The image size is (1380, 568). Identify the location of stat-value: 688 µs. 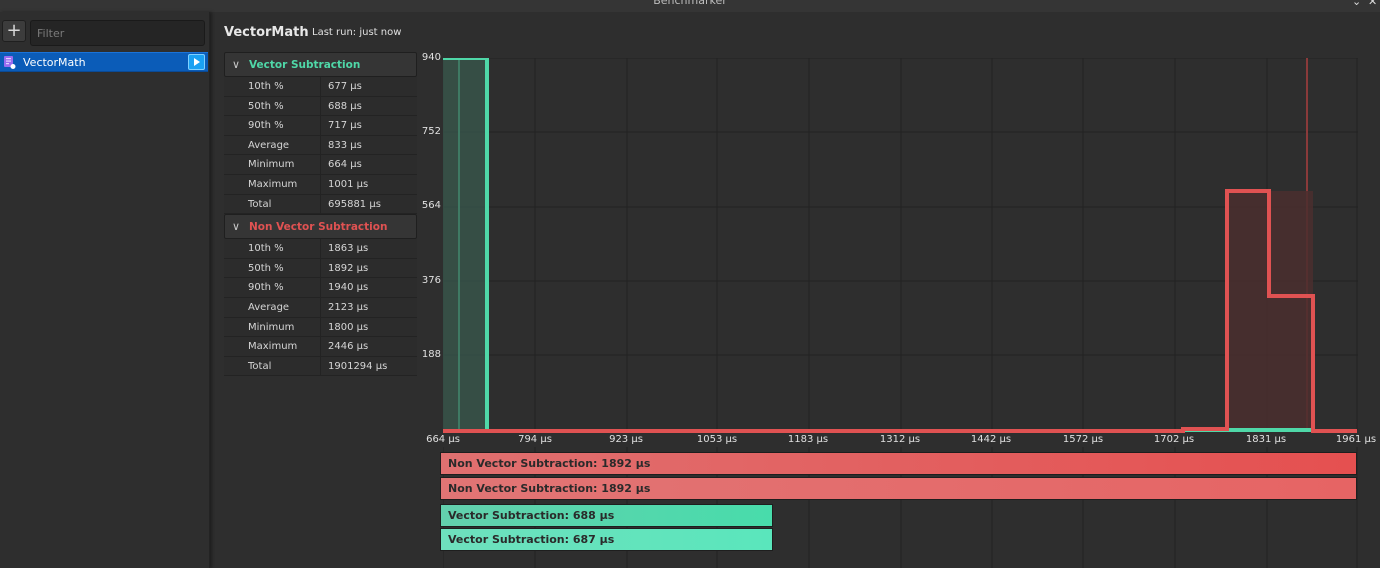
(345, 106).